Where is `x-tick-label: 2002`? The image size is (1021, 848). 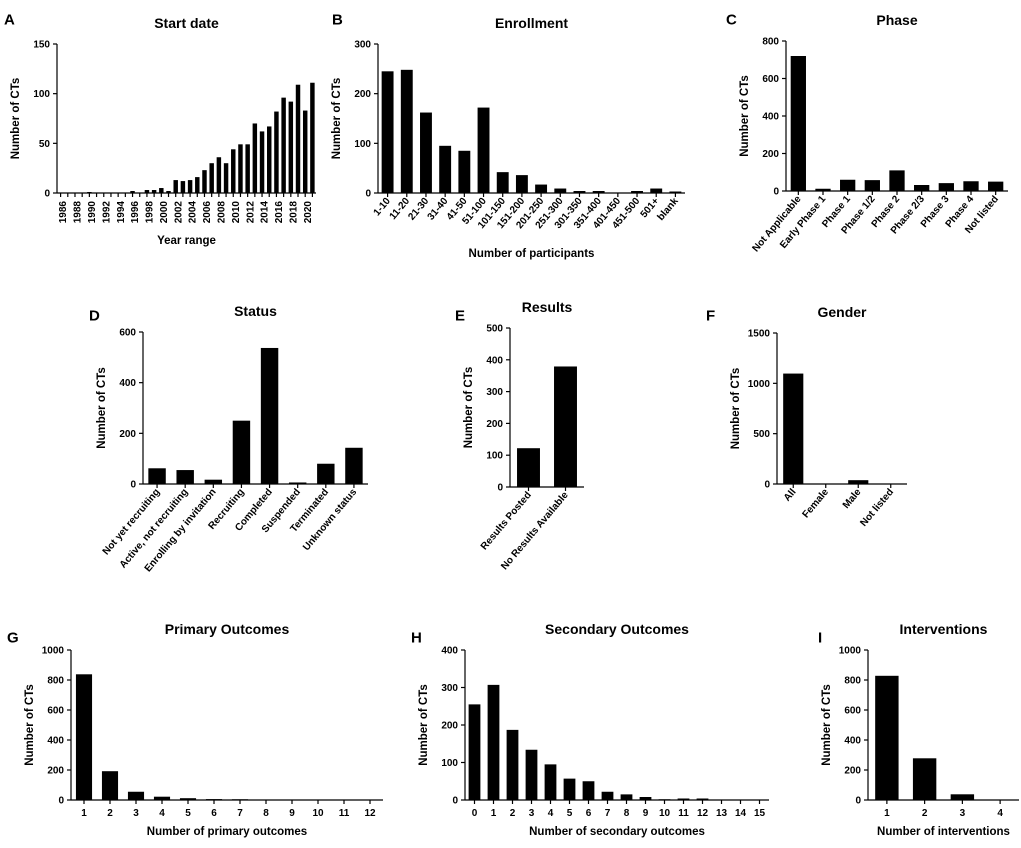
x-tick-label: 2002 is located at coordinates (178, 212).